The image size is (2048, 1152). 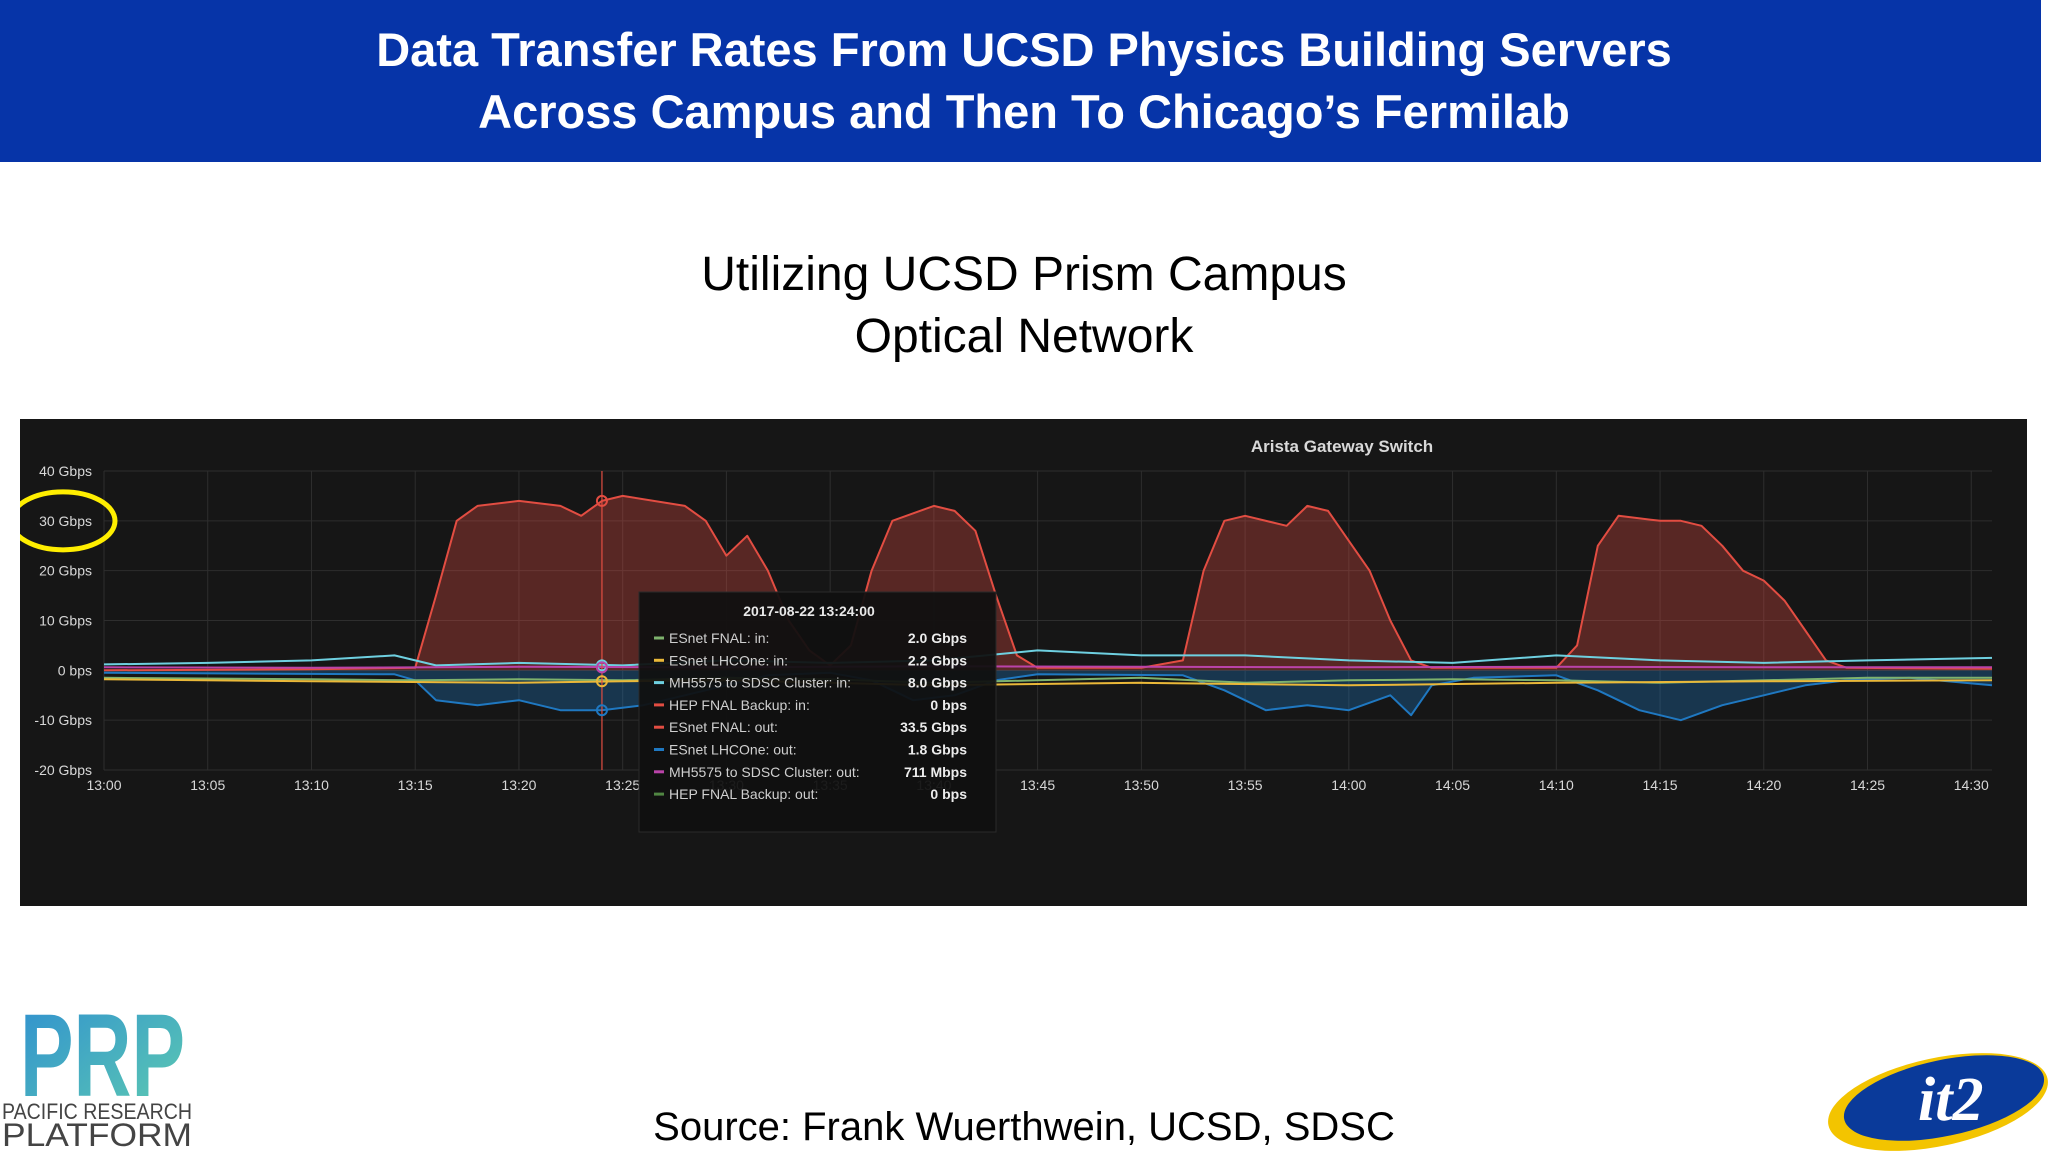 What do you see at coordinates (415, 785) in the screenshot?
I see `x-tick-label-3: 13:15` at bounding box center [415, 785].